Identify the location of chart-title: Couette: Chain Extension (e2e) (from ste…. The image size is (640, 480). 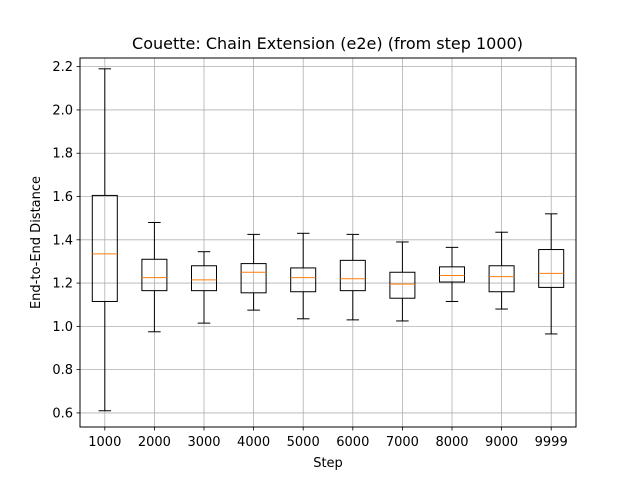
(327, 43).